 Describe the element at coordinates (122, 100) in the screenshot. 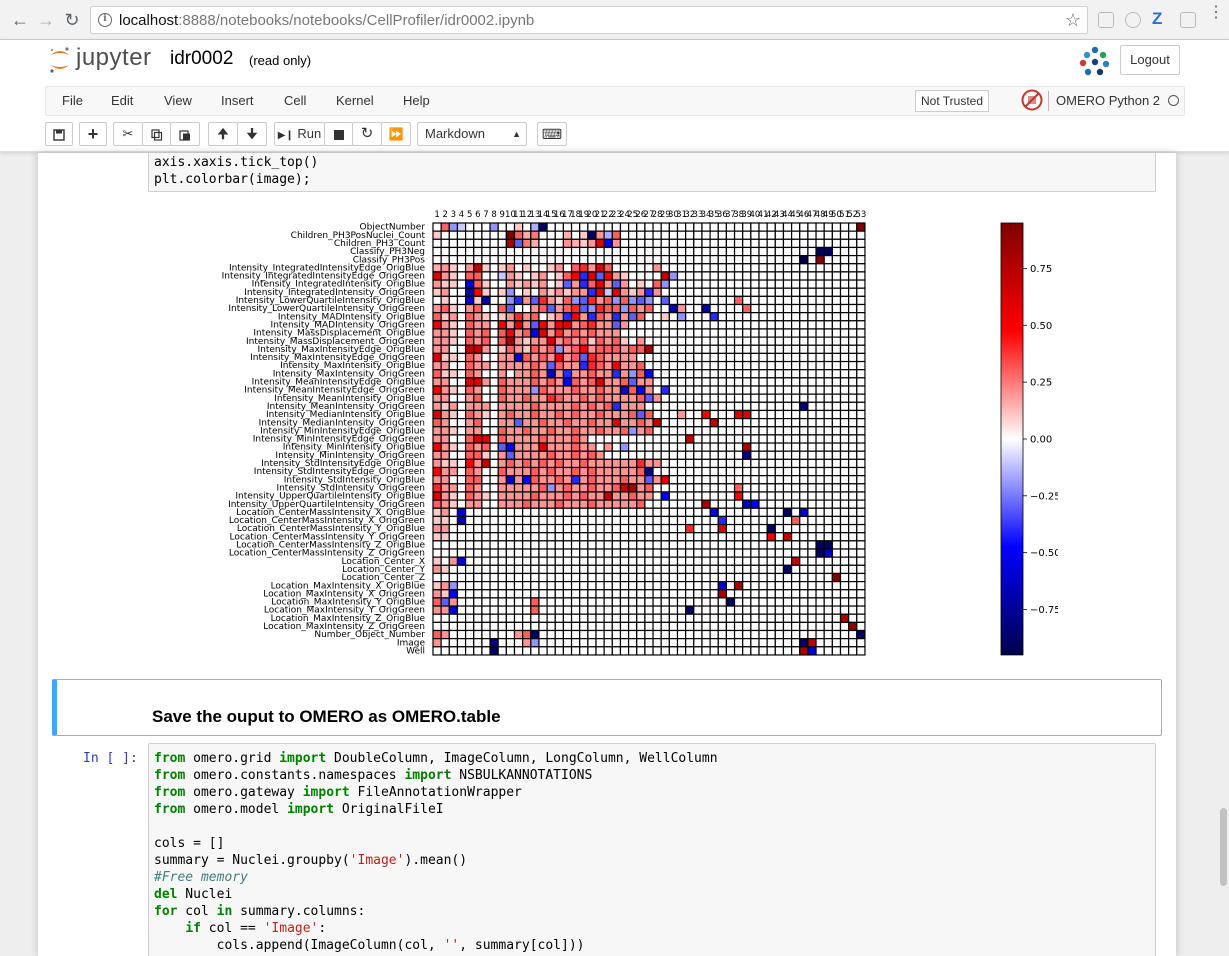

I see `menu-edit: Edit` at that location.